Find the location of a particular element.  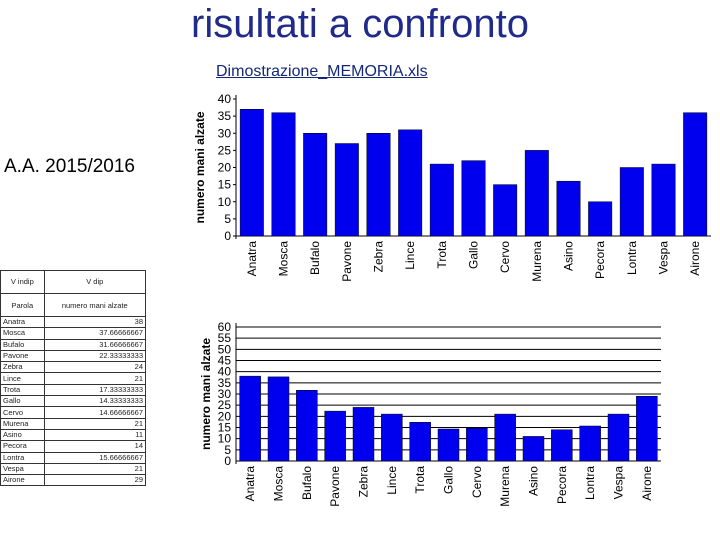

x-tick-label: Zebra is located at coordinates (364, 482).